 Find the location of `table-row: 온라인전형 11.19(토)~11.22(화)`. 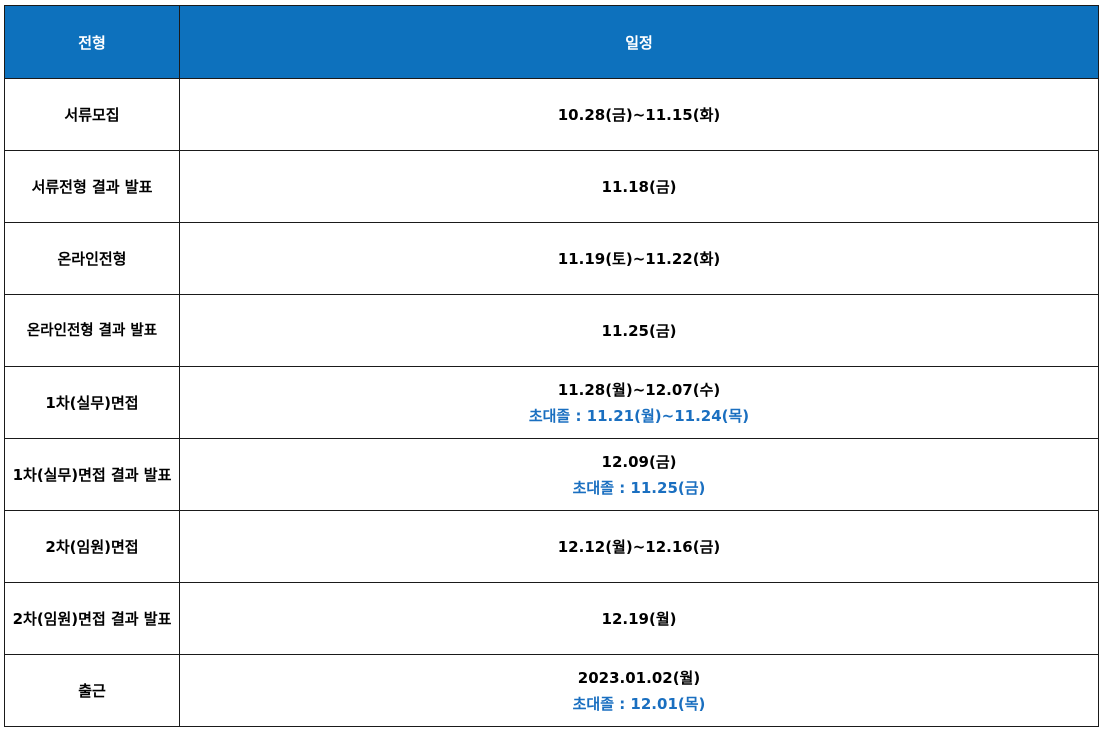

table-row: 온라인전형 11.19(토)~11.22(화) is located at coordinates (551, 258).